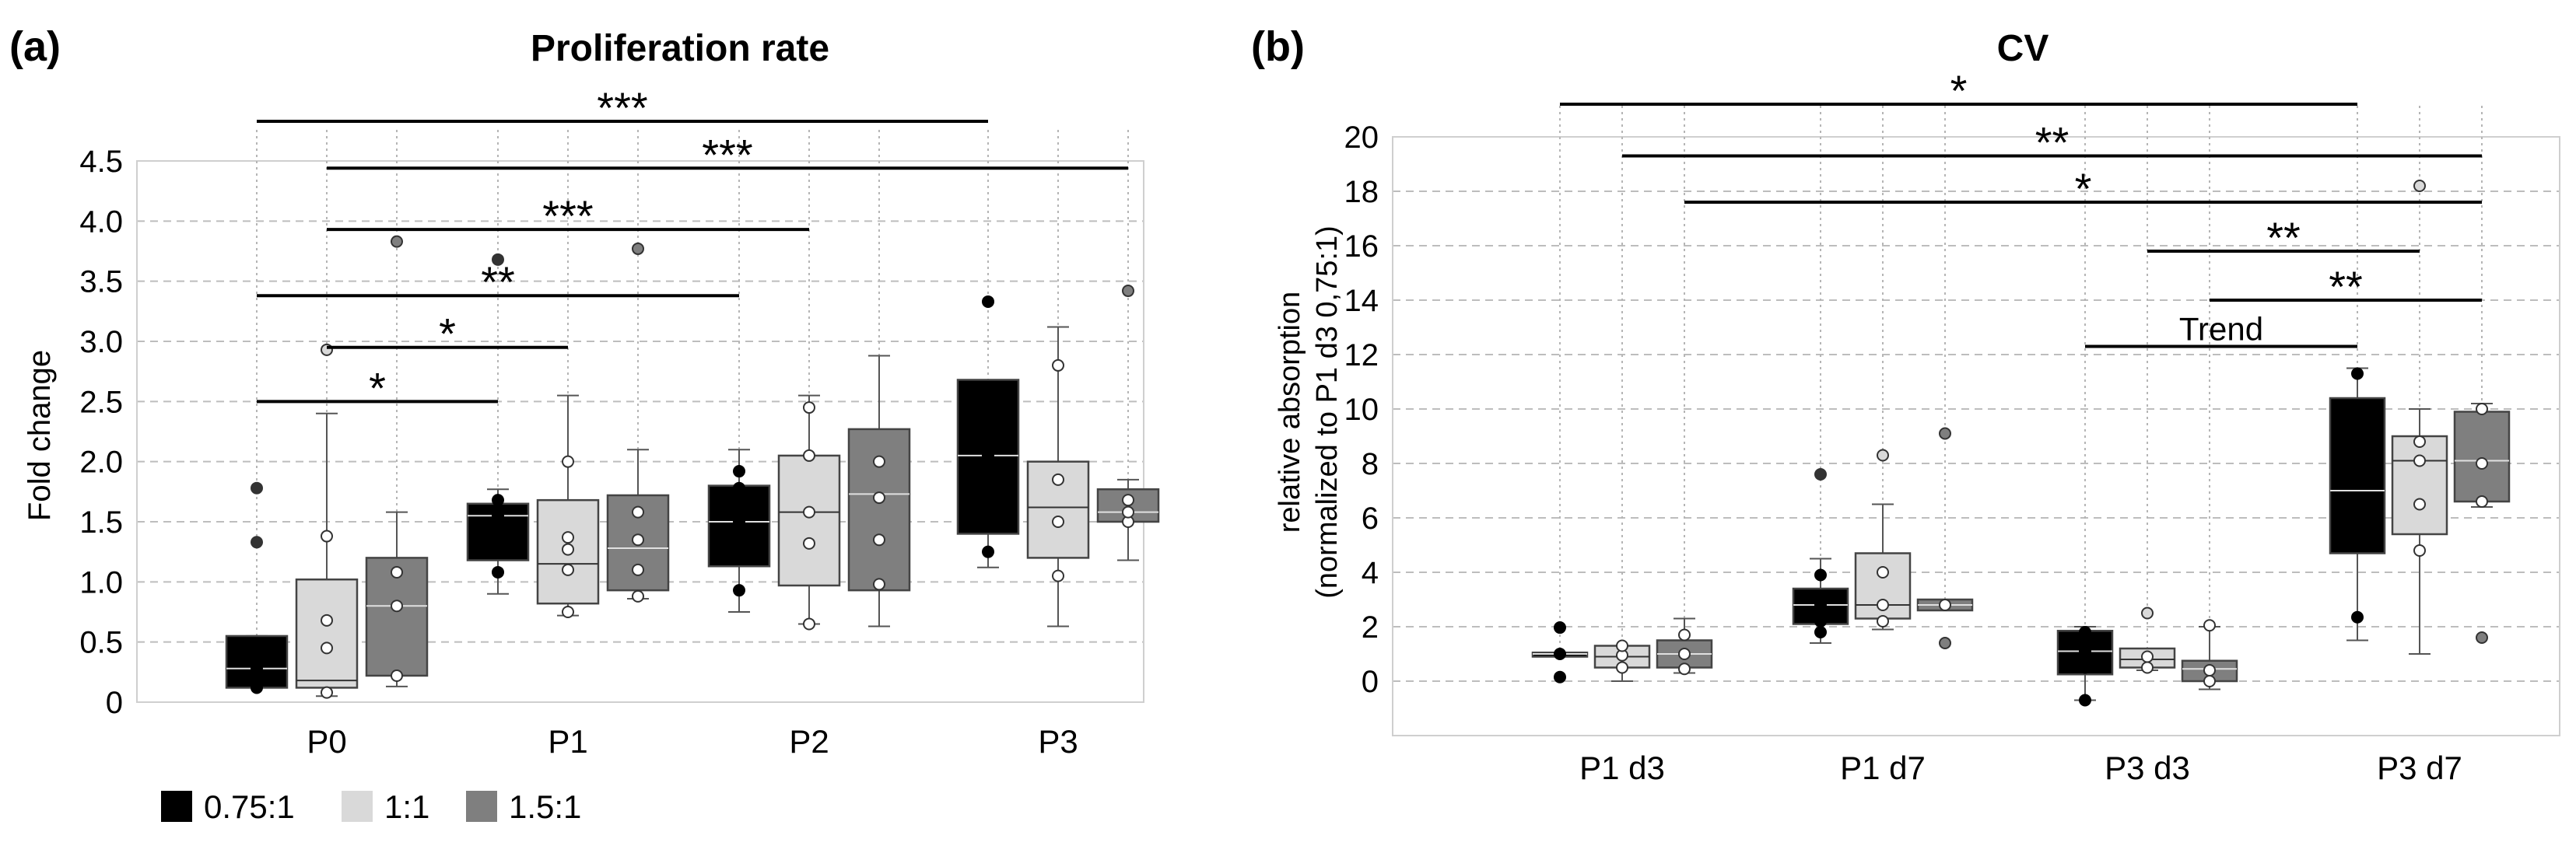  What do you see at coordinates (2420, 768) in the screenshot?
I see `x-tick-label: P3 d7` at bounding box center [2420, 768].